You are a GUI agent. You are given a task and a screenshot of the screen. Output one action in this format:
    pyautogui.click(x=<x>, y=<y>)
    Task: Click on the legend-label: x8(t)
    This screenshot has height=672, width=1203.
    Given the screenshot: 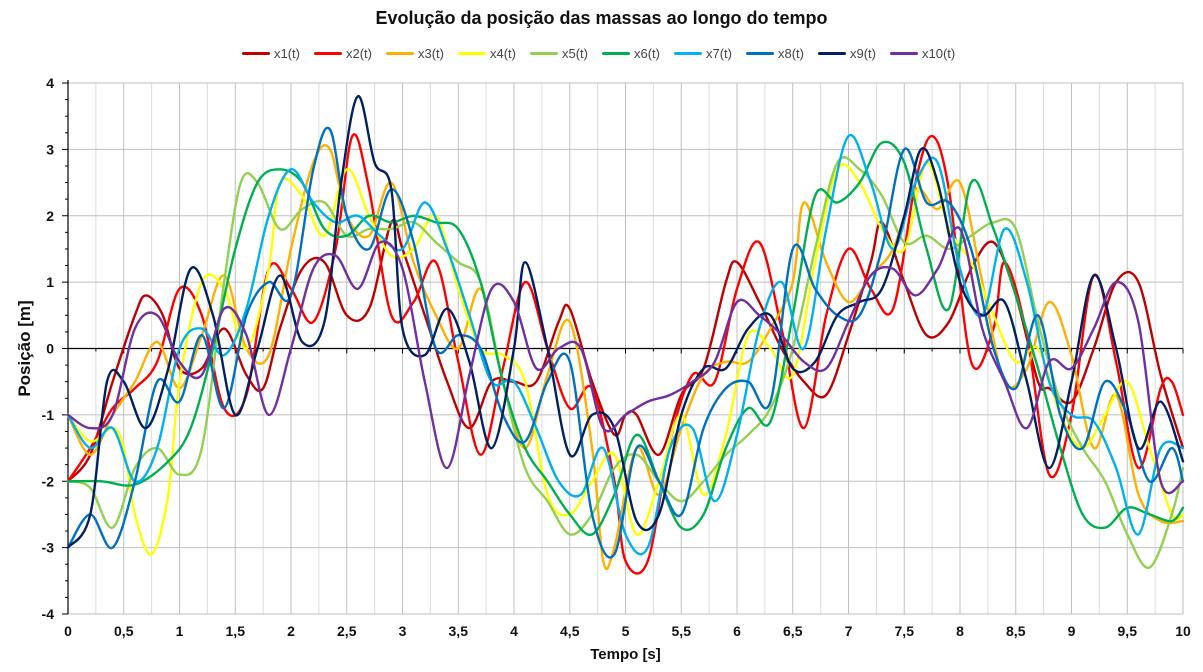 What is the action you would take?
    pyautogui.click(x=791, y=53)
    